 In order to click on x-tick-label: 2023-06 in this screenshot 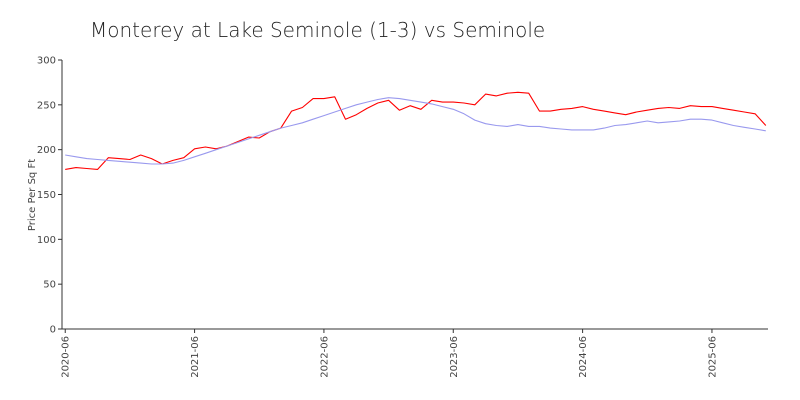, I will do `click(454, 357)`.